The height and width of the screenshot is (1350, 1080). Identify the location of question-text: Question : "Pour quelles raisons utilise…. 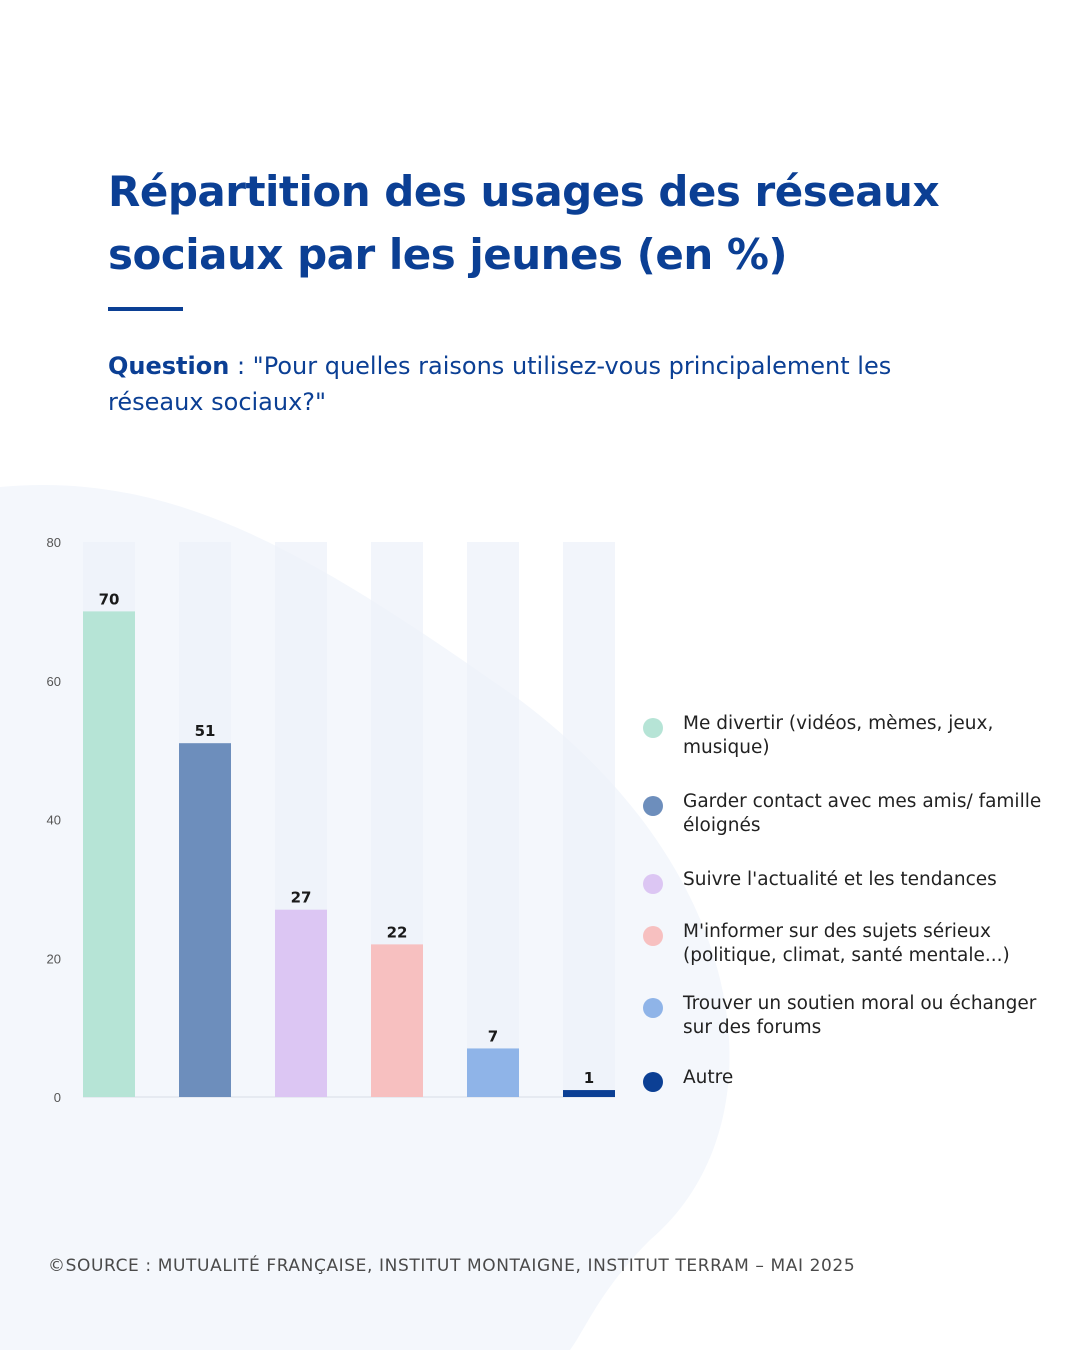
(528, 384).